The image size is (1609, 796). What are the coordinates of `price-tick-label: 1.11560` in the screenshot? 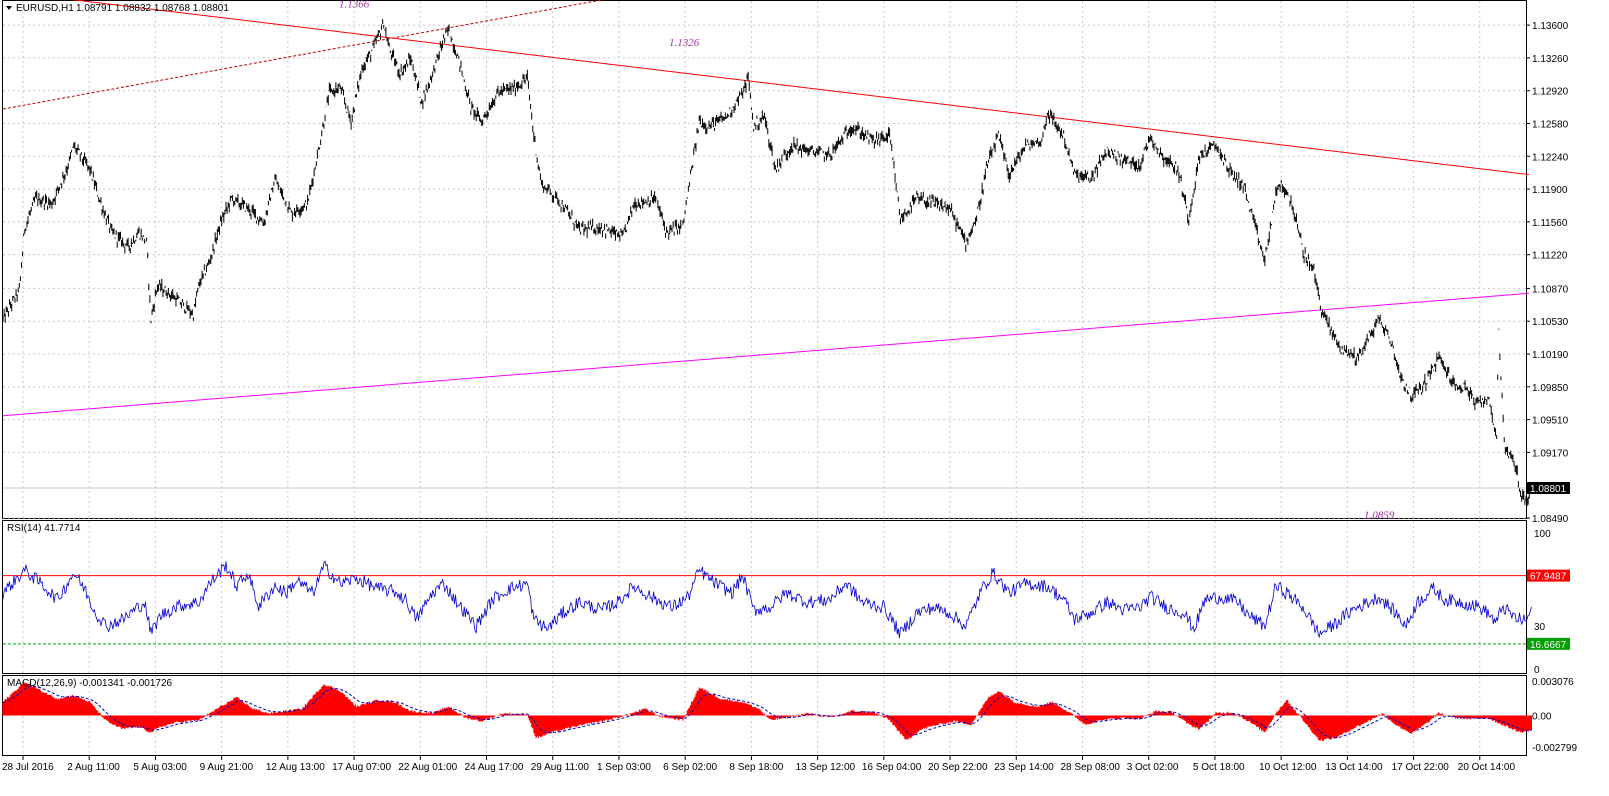 It's located at (1550, 223).